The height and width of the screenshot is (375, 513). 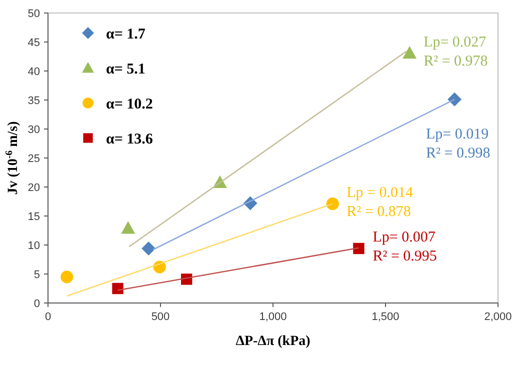 What do you see at coordinates (457, 134) in the screenshot?
I see `annotation: Lp= 0.019` at bounding box center [457, 134].